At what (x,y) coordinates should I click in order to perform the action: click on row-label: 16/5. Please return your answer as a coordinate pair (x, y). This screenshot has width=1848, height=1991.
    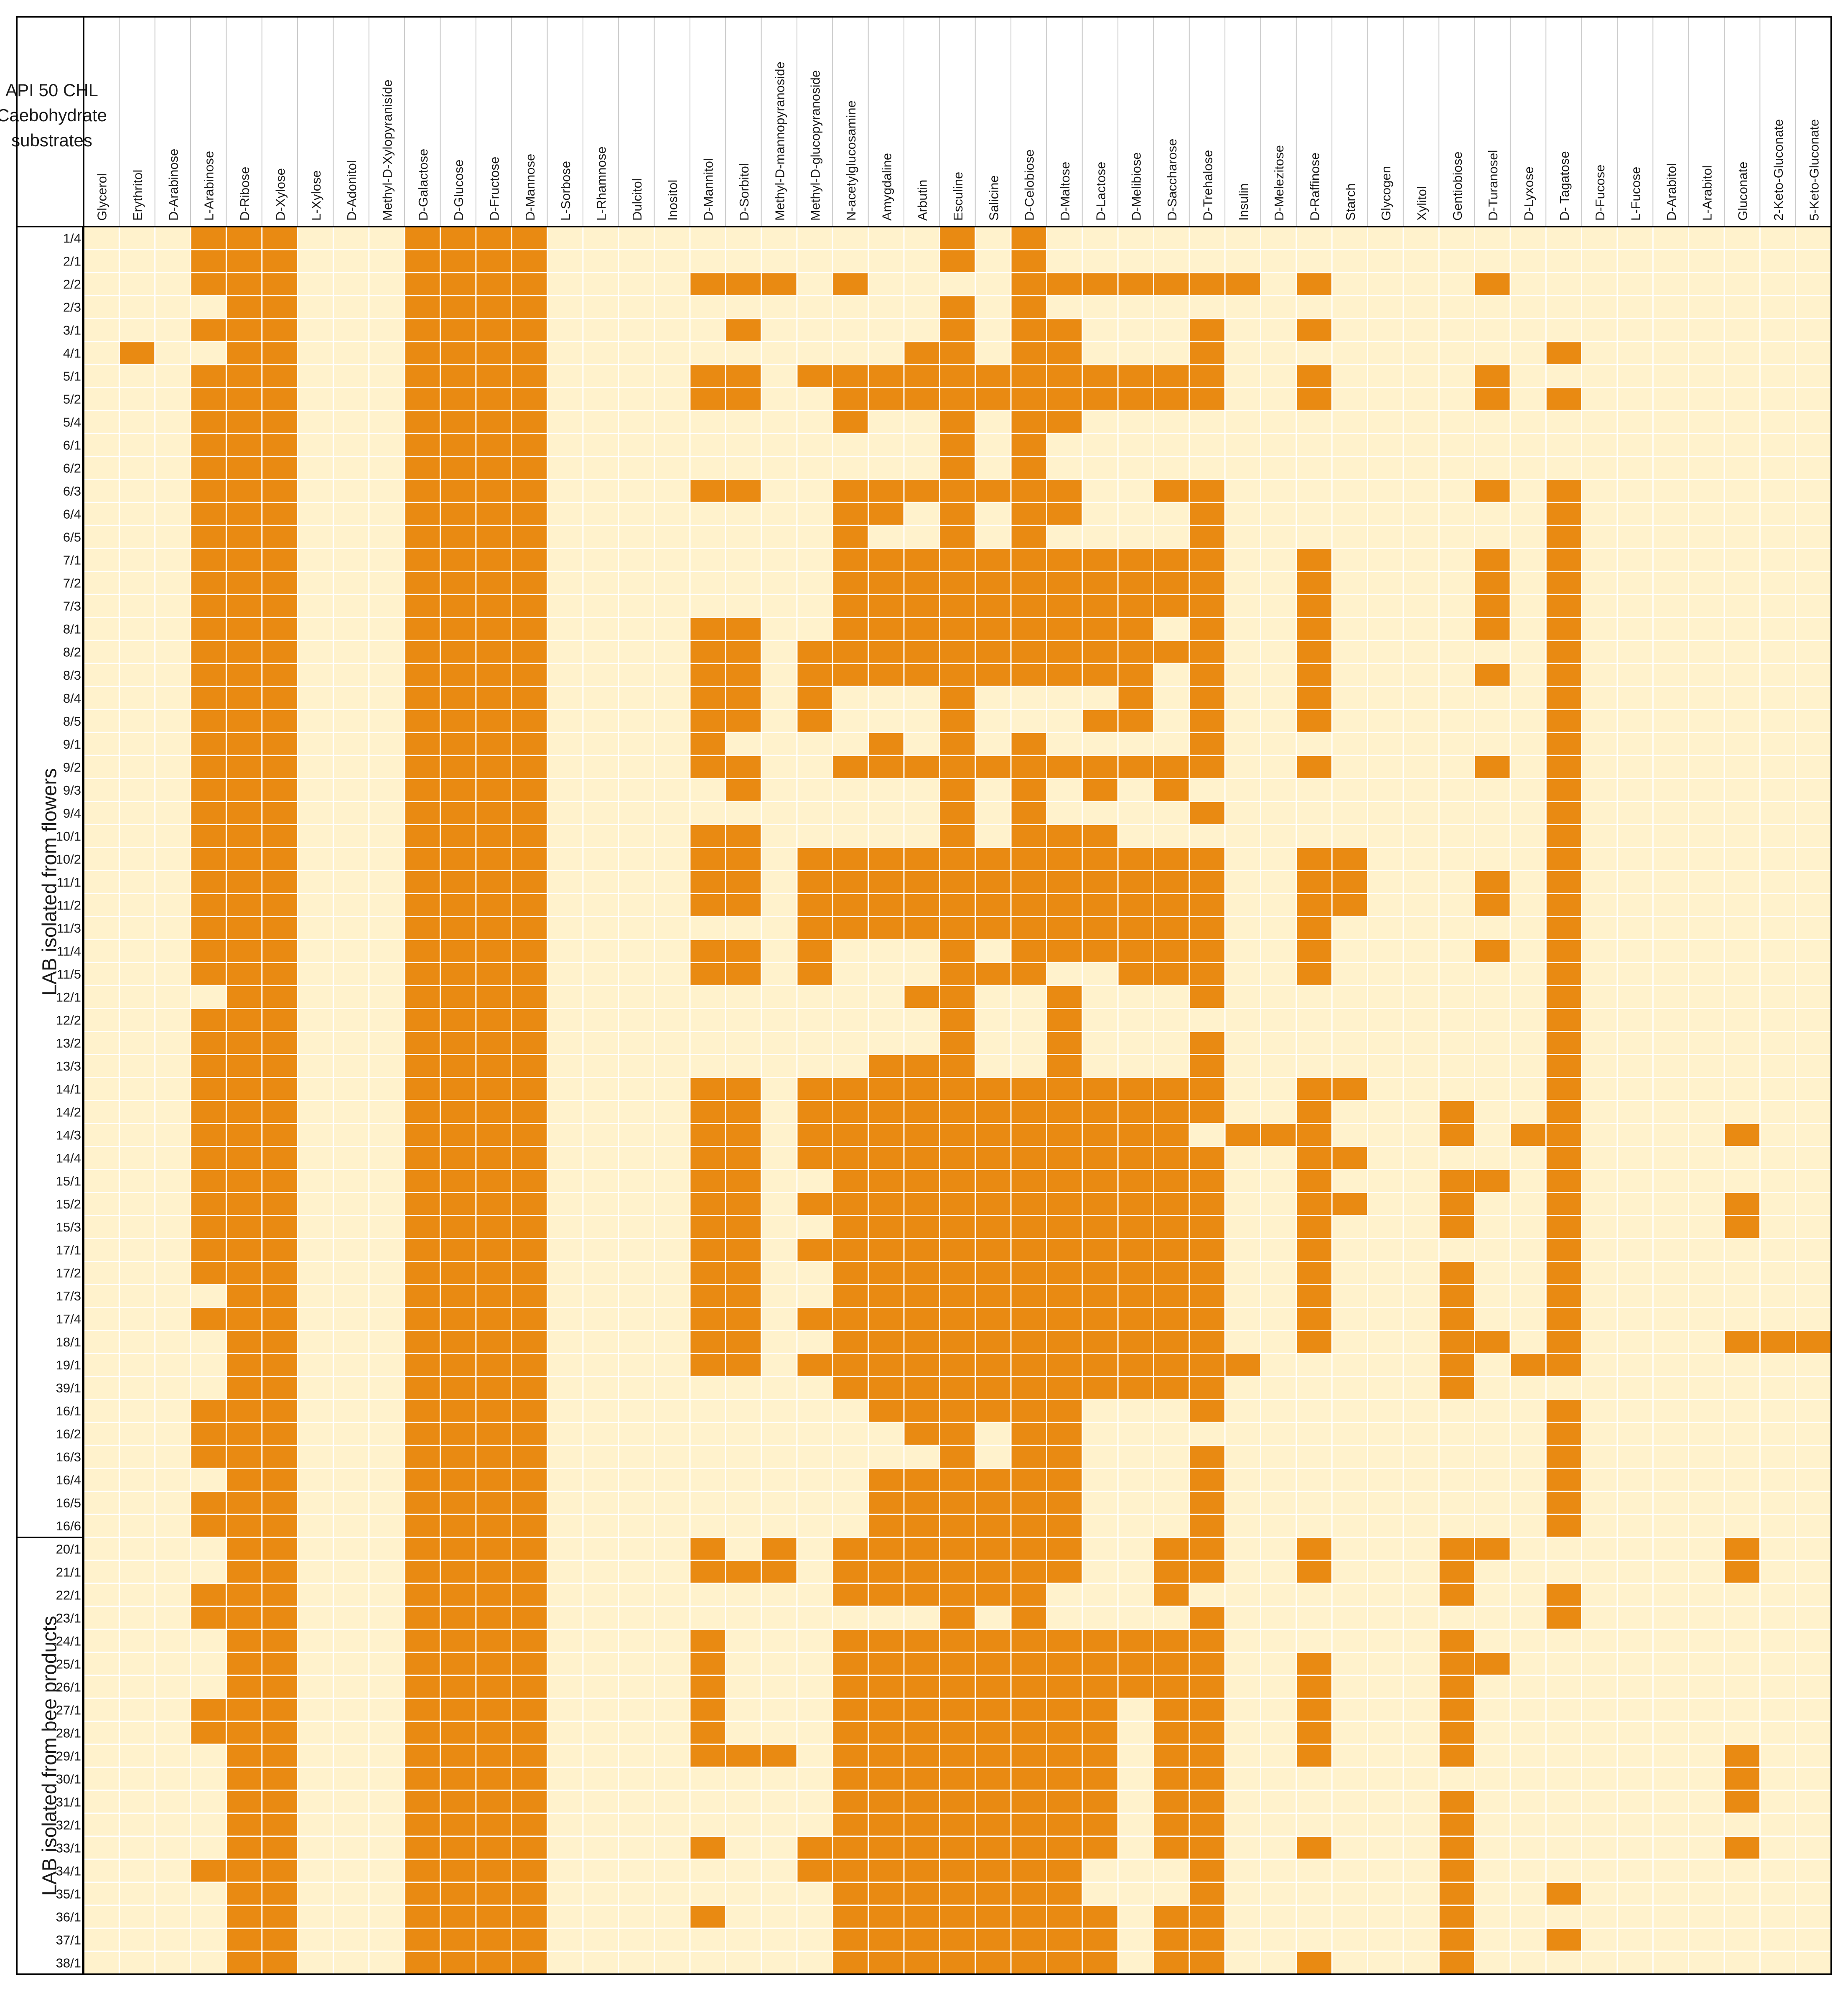
    Looking at the image, I should click on (68, 1503).